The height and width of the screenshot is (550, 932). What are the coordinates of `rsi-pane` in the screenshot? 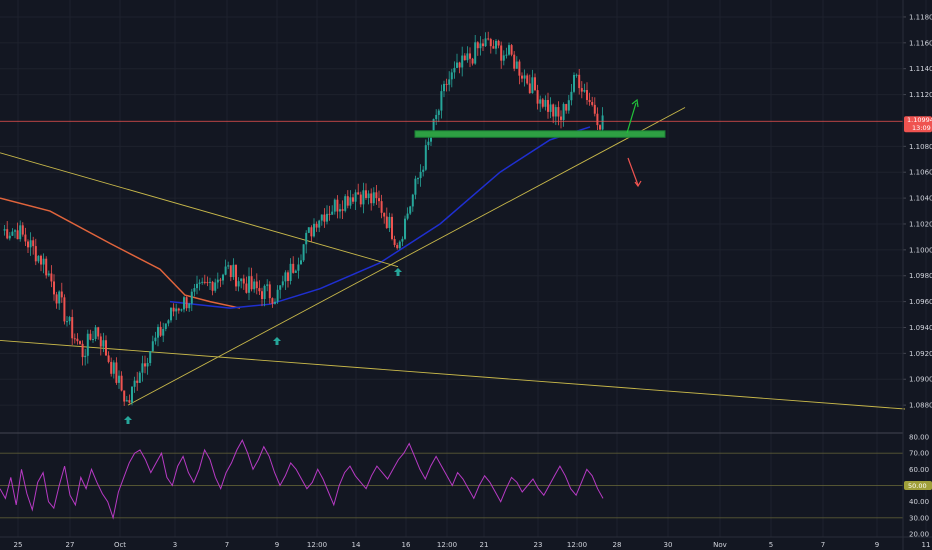 It's located at (451, 479).